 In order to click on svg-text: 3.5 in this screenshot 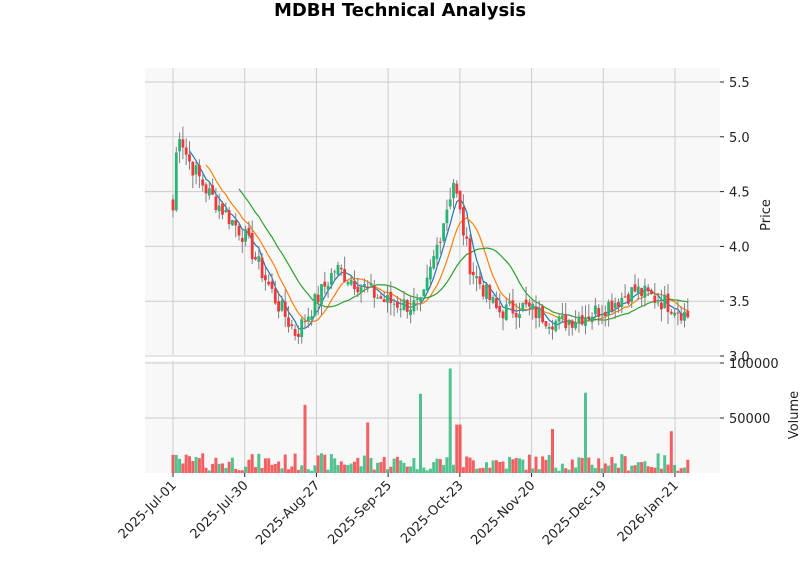, I will do `click(739, 302)`.